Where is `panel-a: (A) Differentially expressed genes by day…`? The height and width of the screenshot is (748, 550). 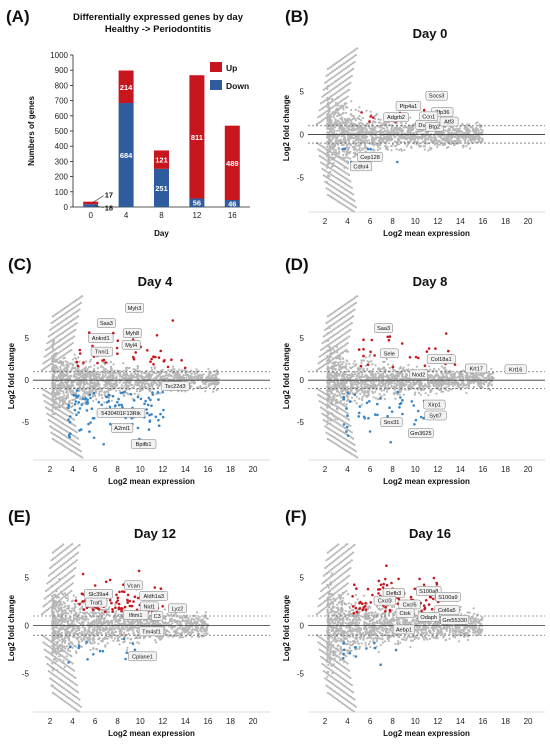
panel-a: (A) Differentially expressed genes by day… is located at coordinates (128, 122).